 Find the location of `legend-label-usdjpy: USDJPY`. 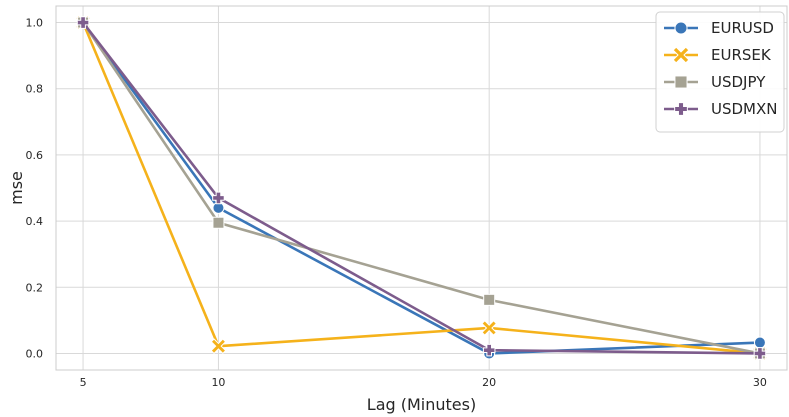

legend-label-usdjpy: USDJPY is located at coordinates (738, 82).